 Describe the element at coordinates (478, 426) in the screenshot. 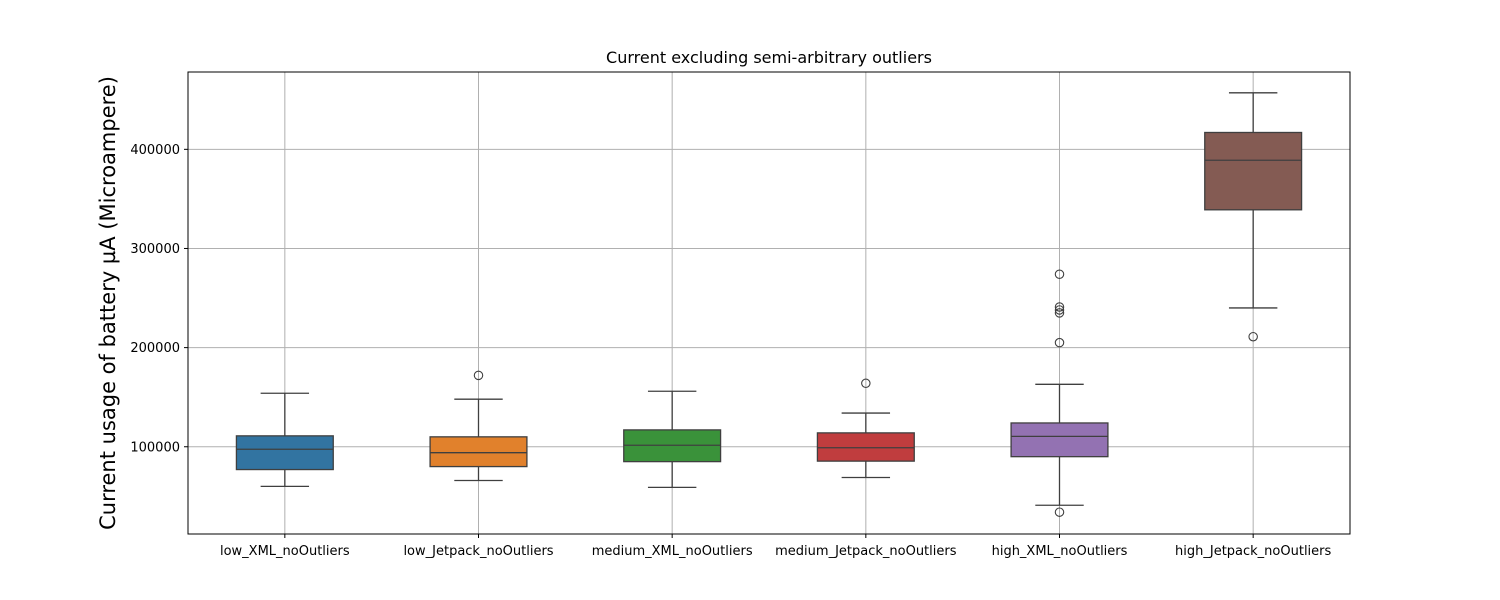

I see `box-low_Jetpack_noOutliers` at that location.